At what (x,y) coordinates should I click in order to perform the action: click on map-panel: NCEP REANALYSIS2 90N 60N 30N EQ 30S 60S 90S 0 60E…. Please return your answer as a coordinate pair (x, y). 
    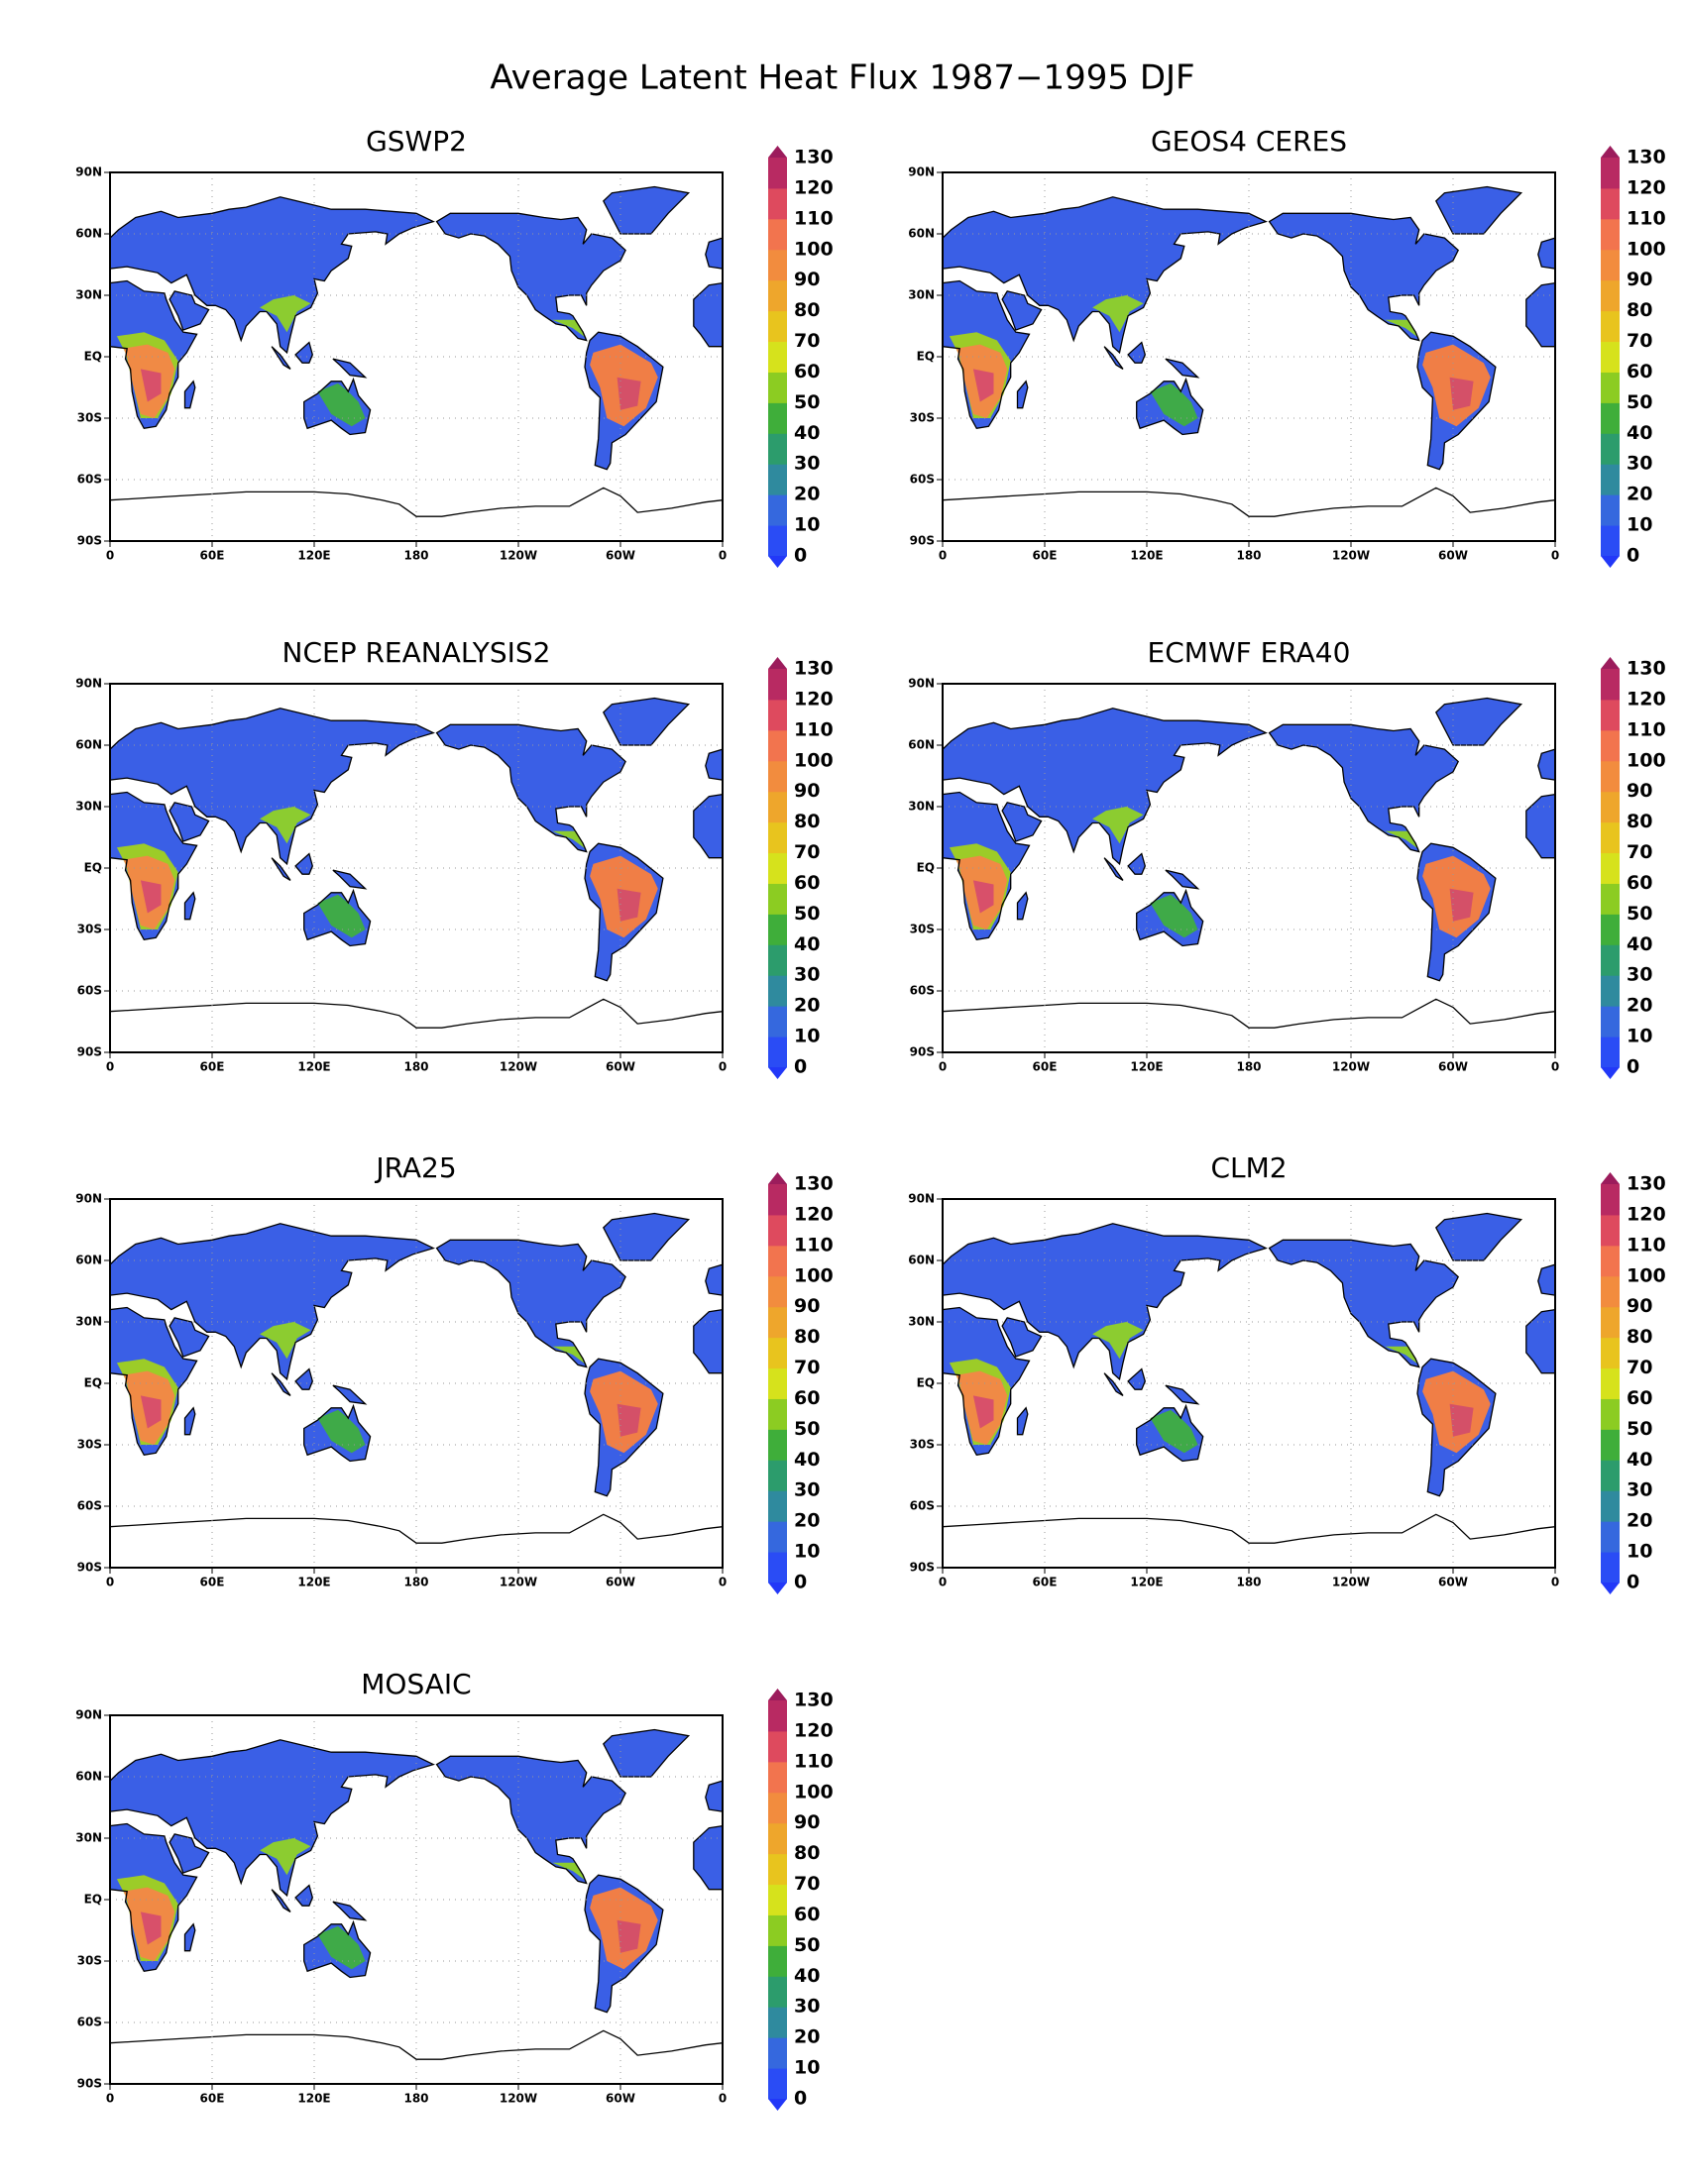
    Looking at the image, I should click on (454, 857).